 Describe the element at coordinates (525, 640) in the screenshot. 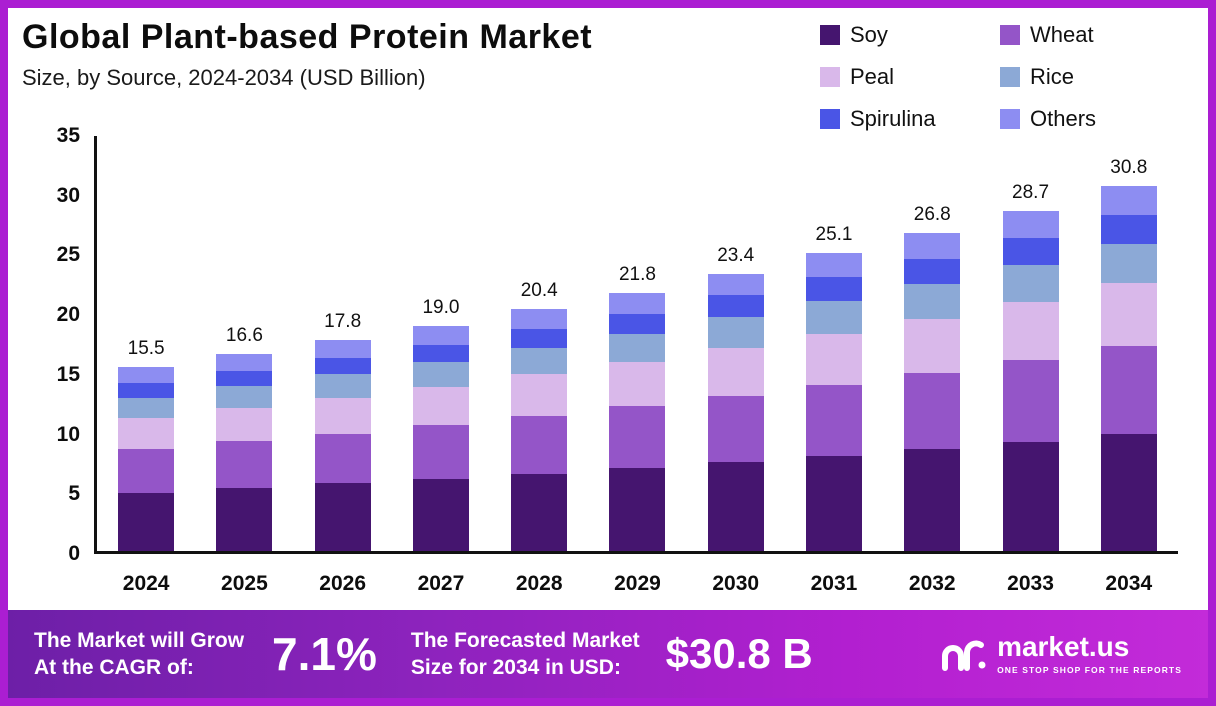

I see `forecast-label-line1: The Forecasted Market` at that location.